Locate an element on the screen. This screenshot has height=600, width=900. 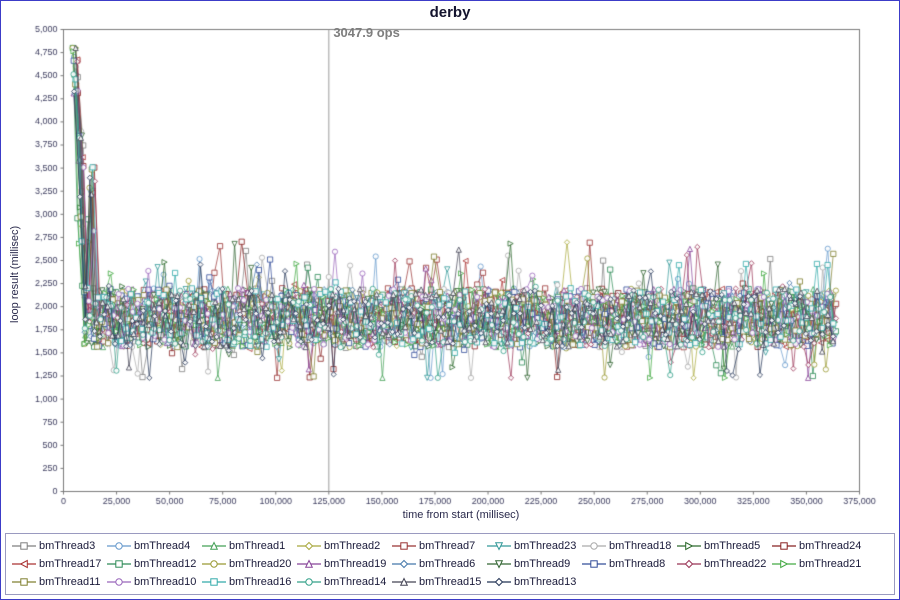
legend-item: bmThread21 is located at coordinates (819, 564).